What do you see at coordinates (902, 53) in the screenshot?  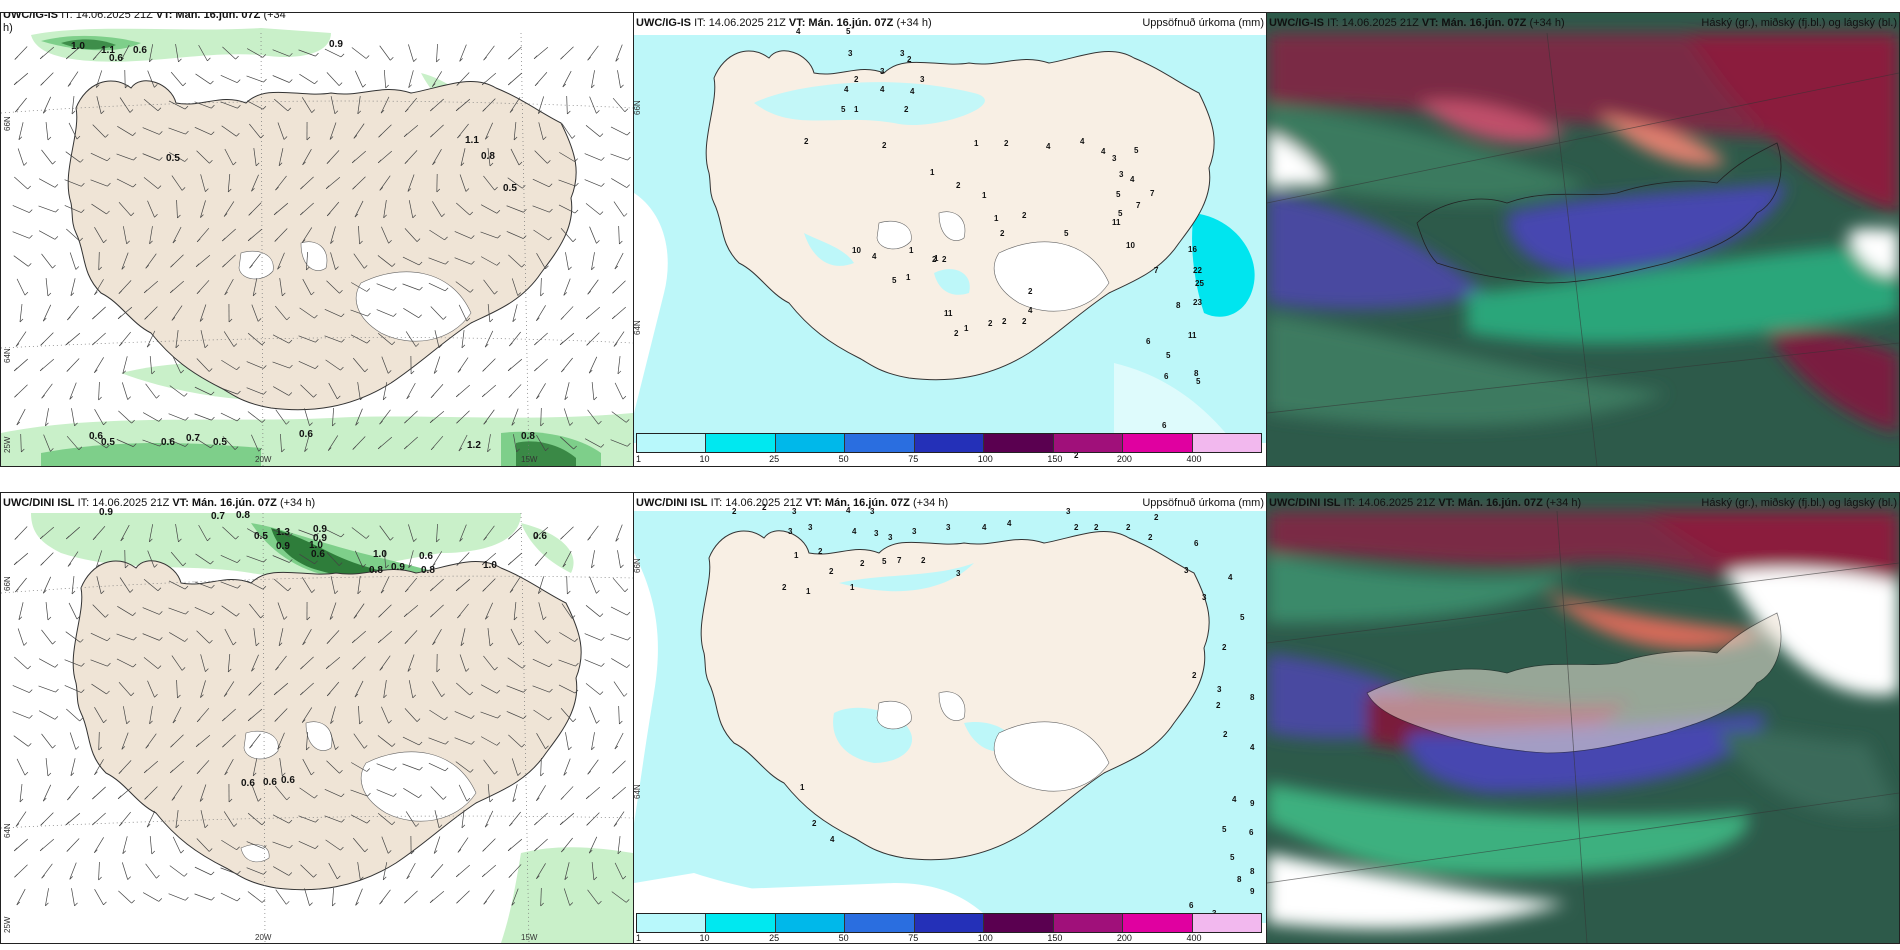 I see `value-label: 3` at bounding box center [902, 53].